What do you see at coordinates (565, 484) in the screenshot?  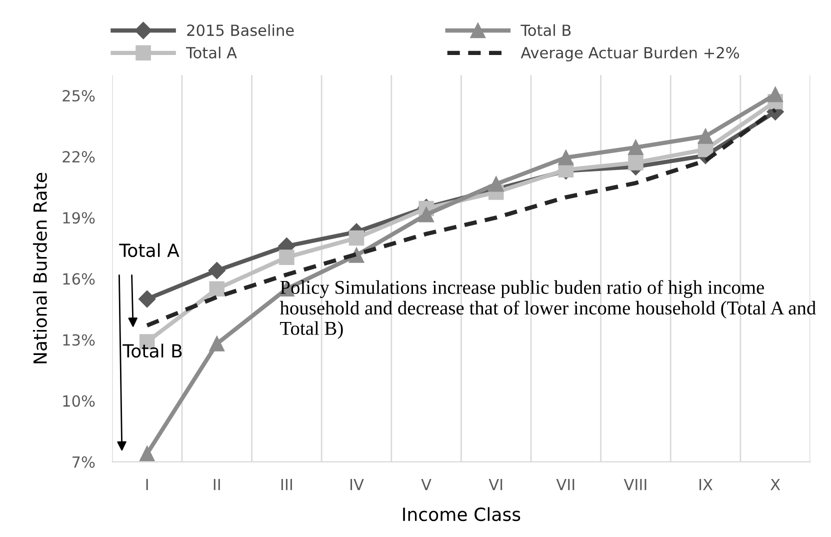 I see `x-tick-label: VII` at bounding box center [565, 484].